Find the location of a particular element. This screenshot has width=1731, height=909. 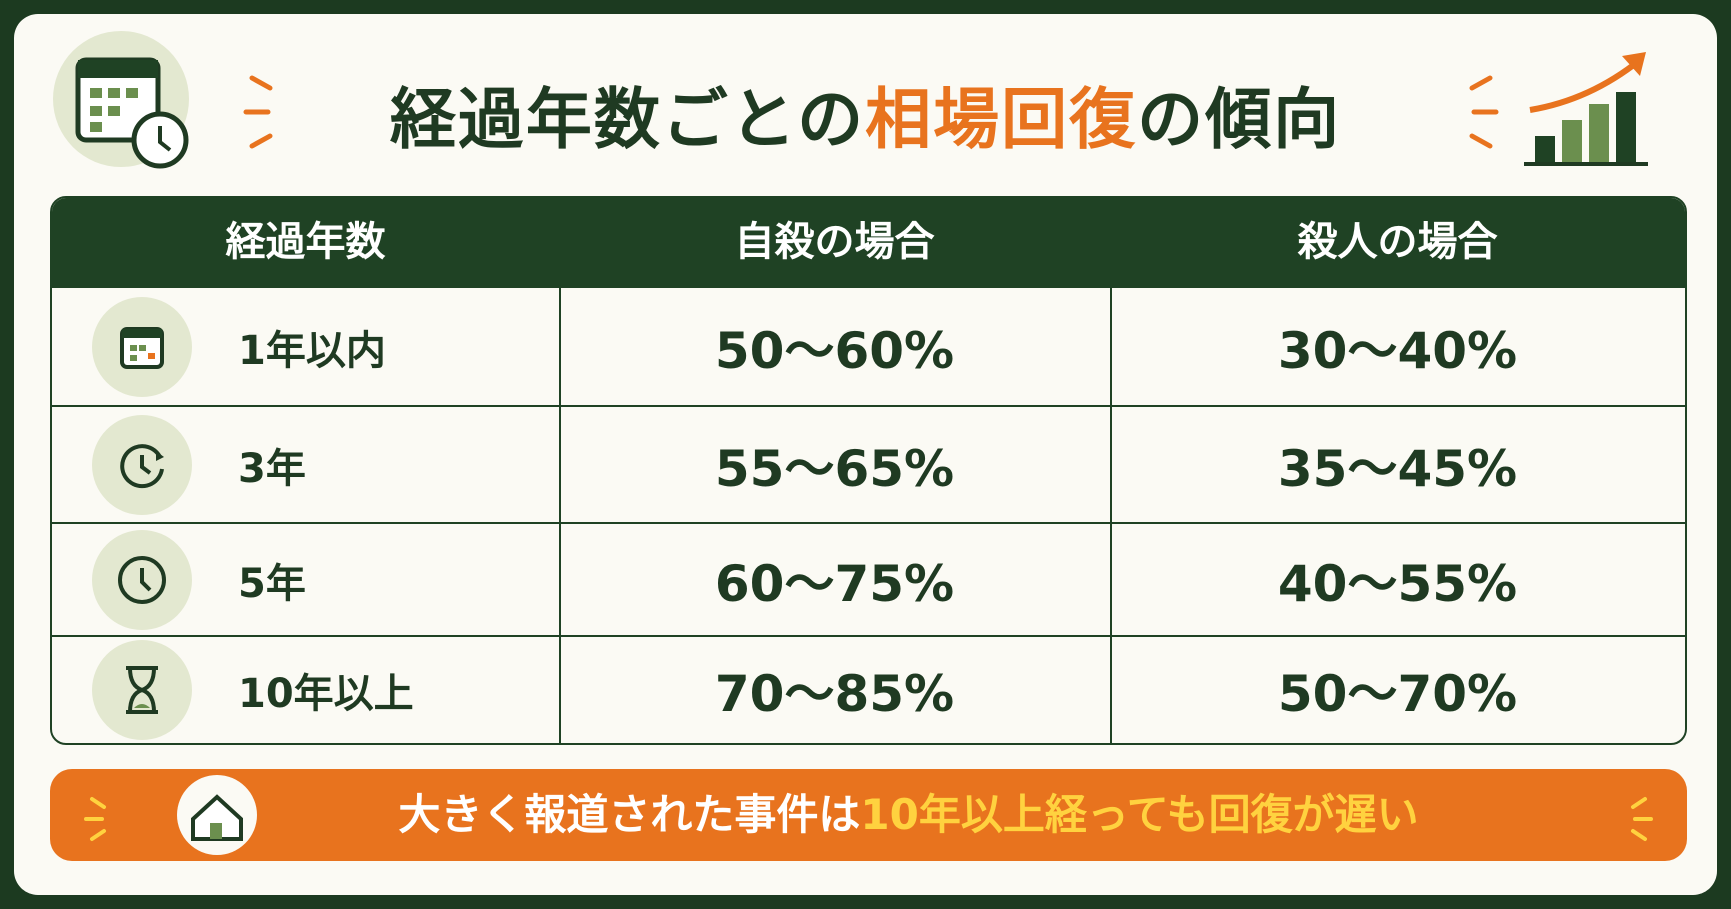

title-sparks is located at coordinates (871, 112).